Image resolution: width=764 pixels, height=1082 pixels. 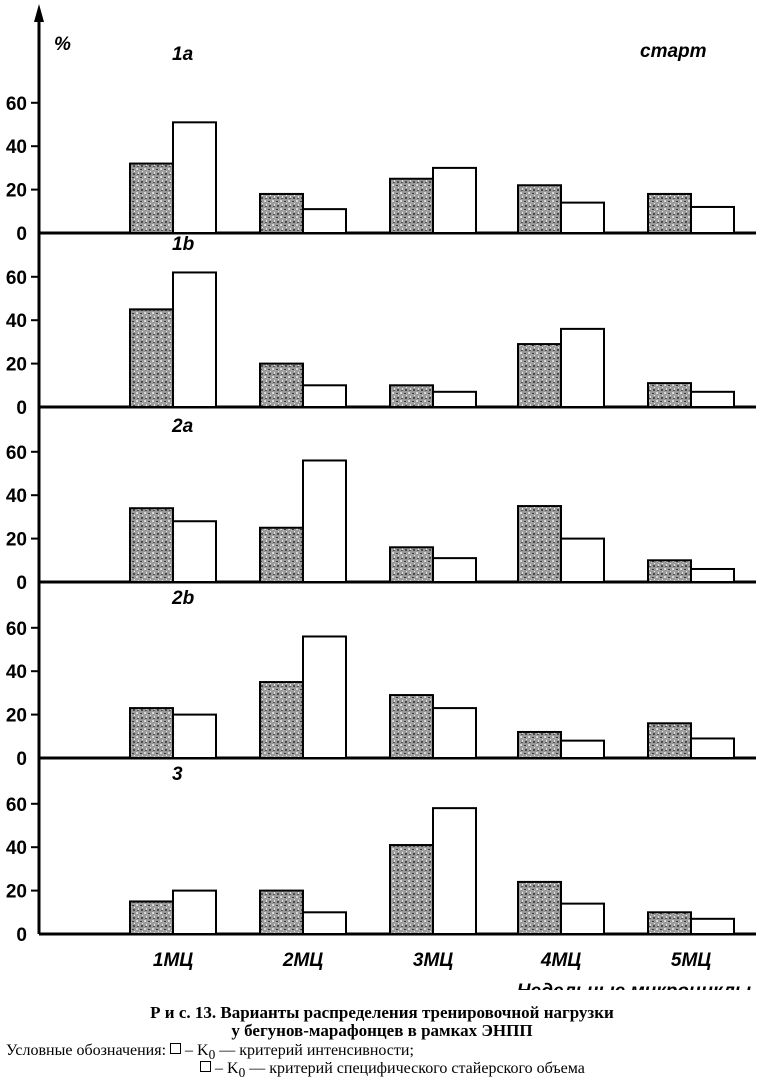 I want to click on x-tick-label: 2МЦ, so click(x=302, y=960).